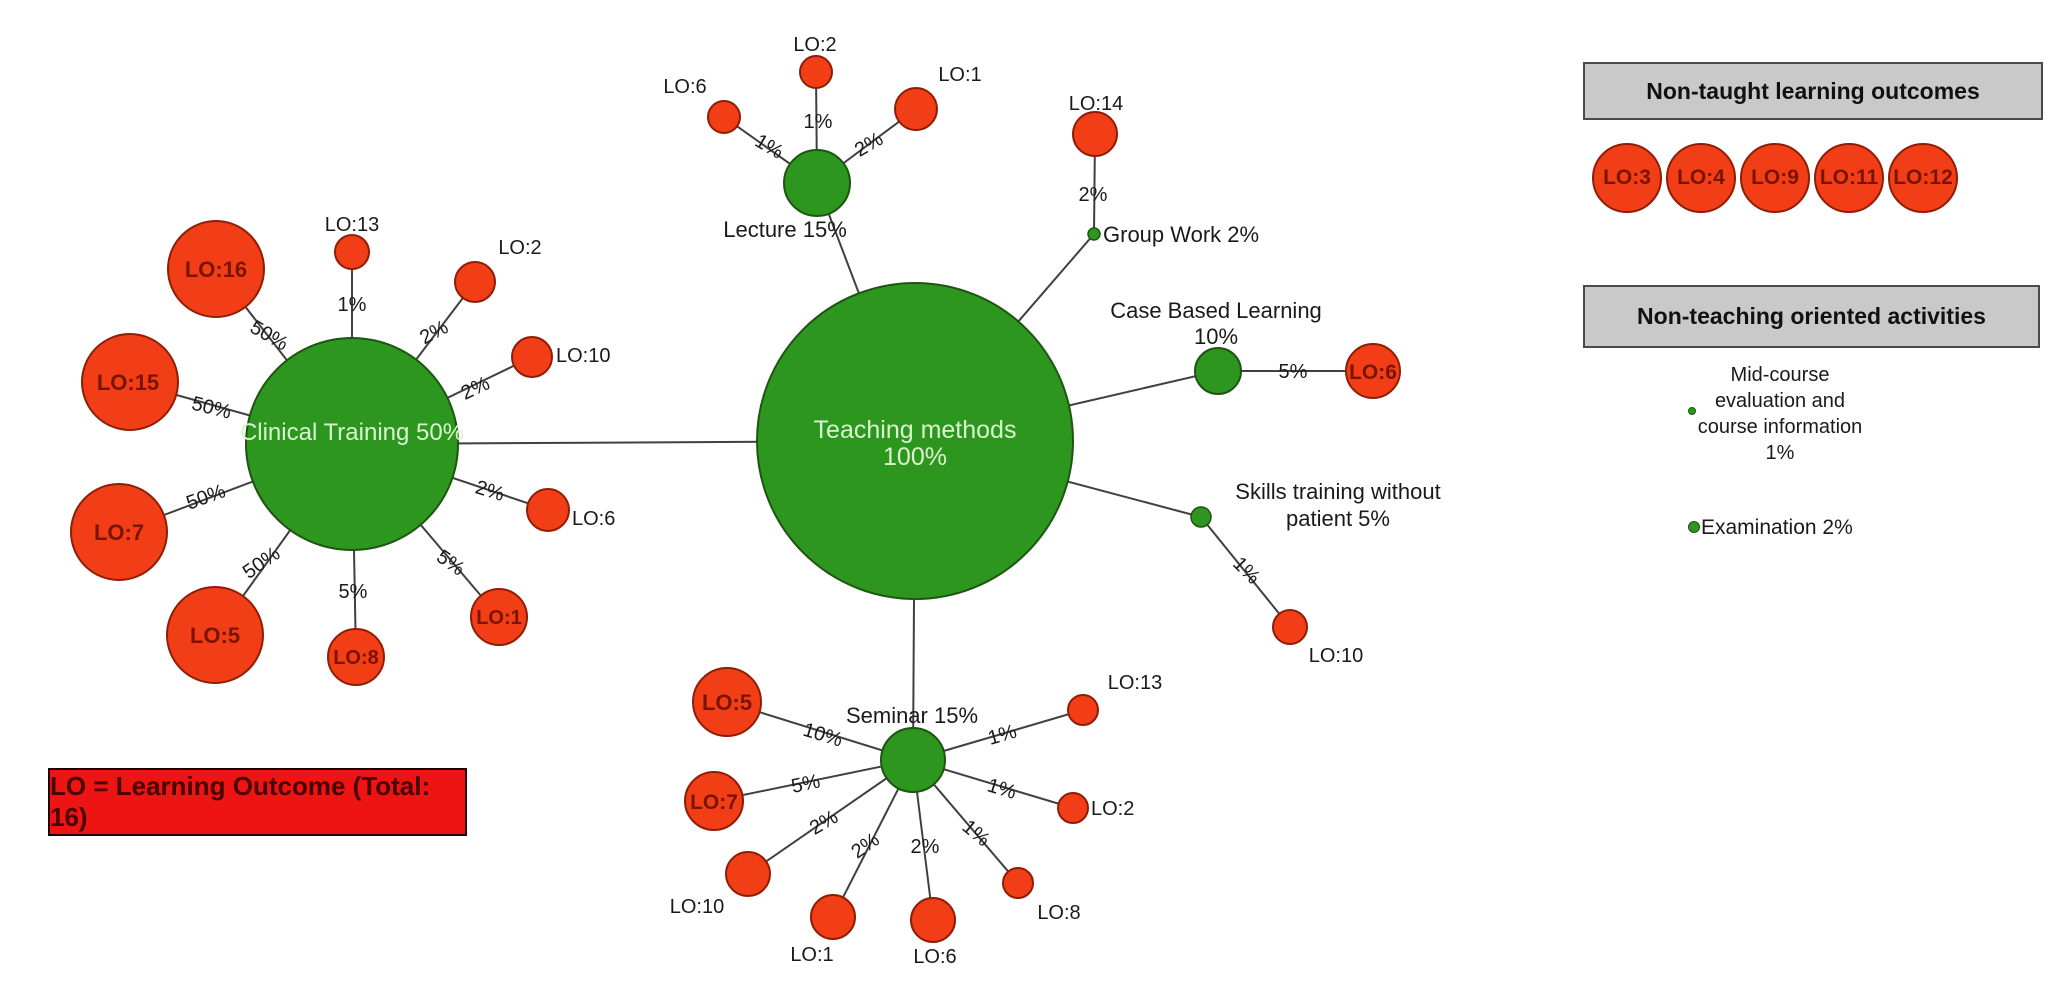  Describe the element at coordinates (532, 357) in the screenshot. I see `node-c_lo10` at that location.